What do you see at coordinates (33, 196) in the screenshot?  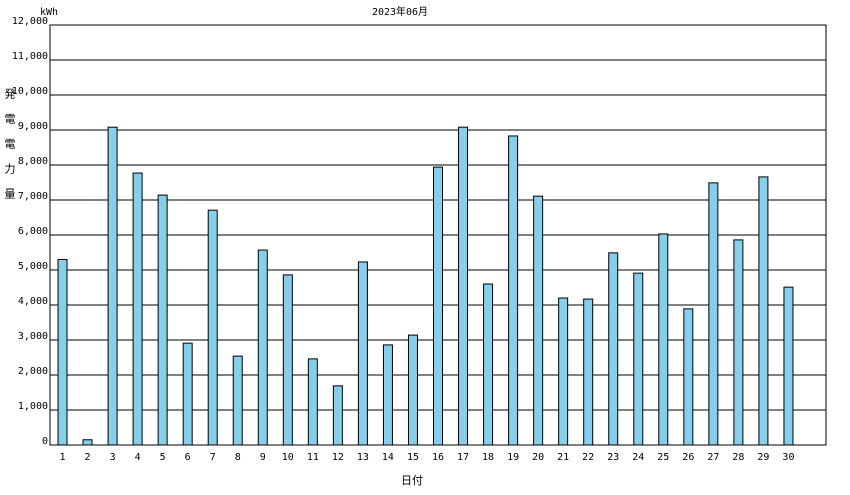 I see `y-tick-label: 7,000` at bounding box center [33, 196].